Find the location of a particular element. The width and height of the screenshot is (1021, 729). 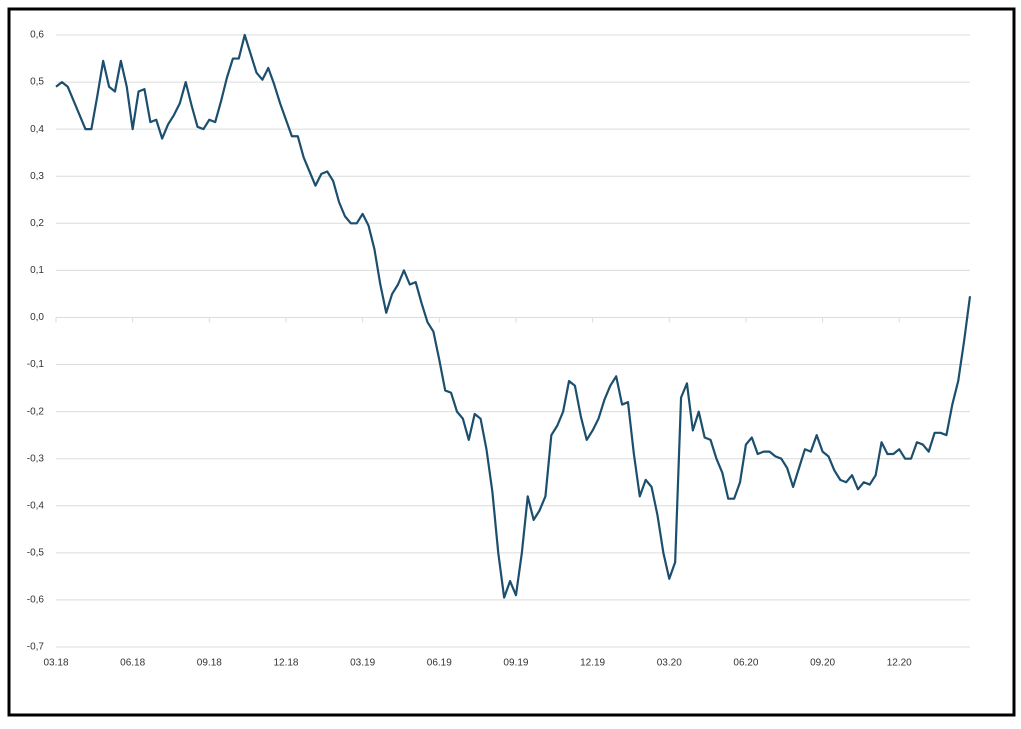

y-tick-label: -0,7 is located at coordinates (36, 647).